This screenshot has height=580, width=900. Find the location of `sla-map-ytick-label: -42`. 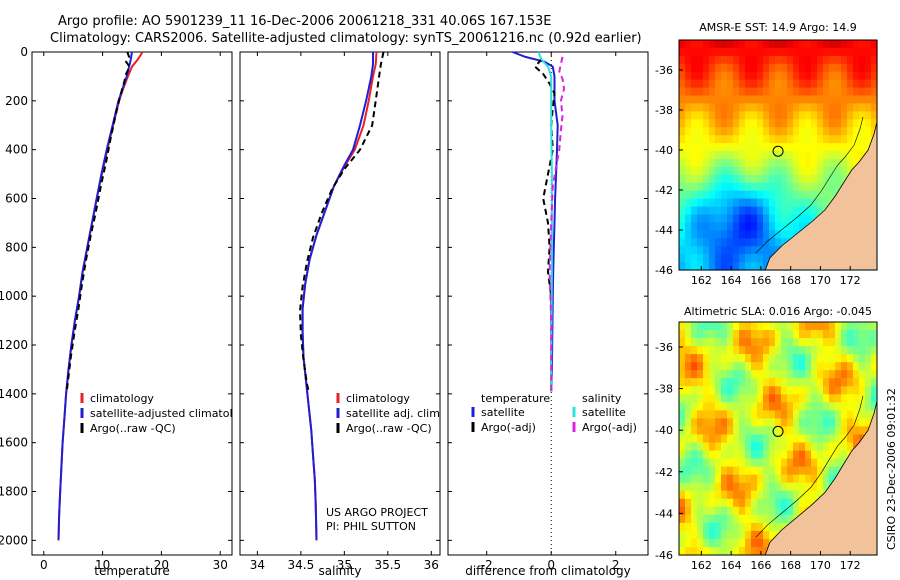

sla-map-ytick-label: -42 is located at coordinates (664, 472).